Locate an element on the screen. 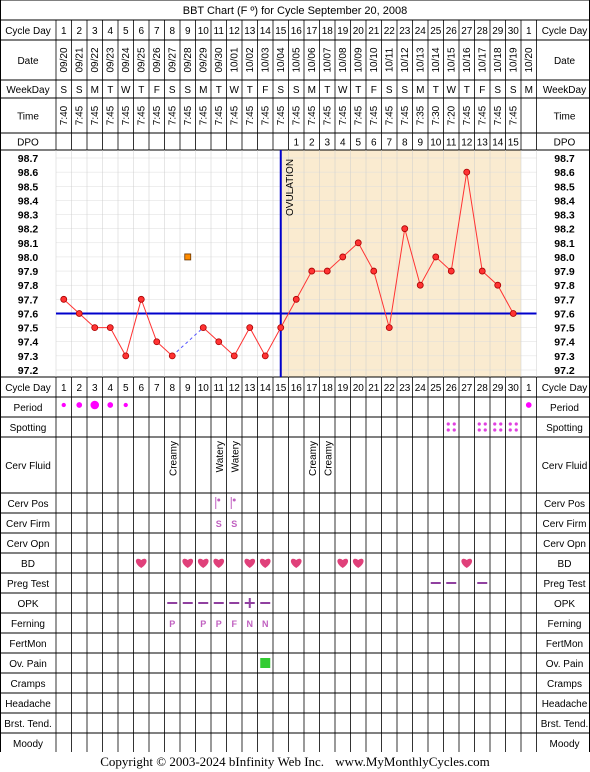  y-tick-right: 98.3 is located at coordinates (564, 216).